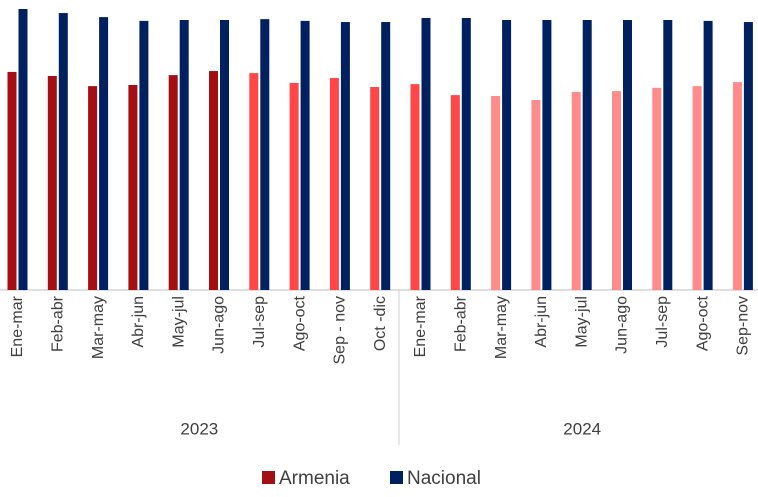 This screenshot has width=758, height=497. Describe the element at coordinates (582, 428) in the screenshot. I see `group-label: 2024` at that location.